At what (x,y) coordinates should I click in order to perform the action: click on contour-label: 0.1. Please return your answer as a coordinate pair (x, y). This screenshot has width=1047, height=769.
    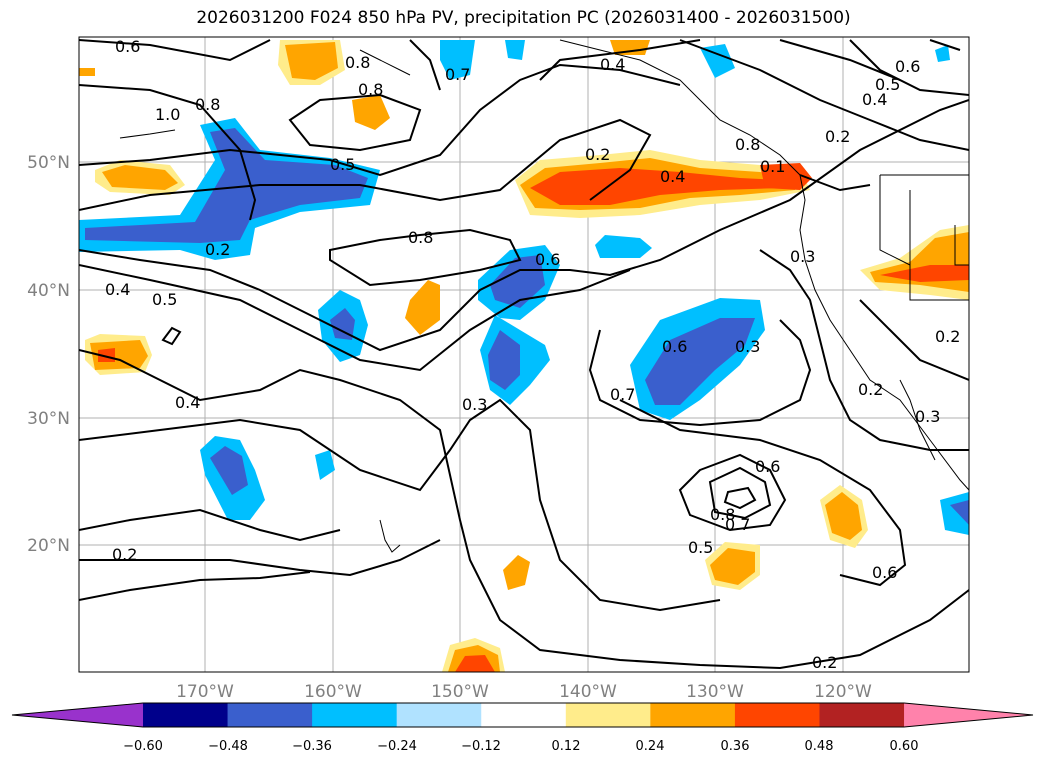
    Looking at the image, I should click on (772, 166).